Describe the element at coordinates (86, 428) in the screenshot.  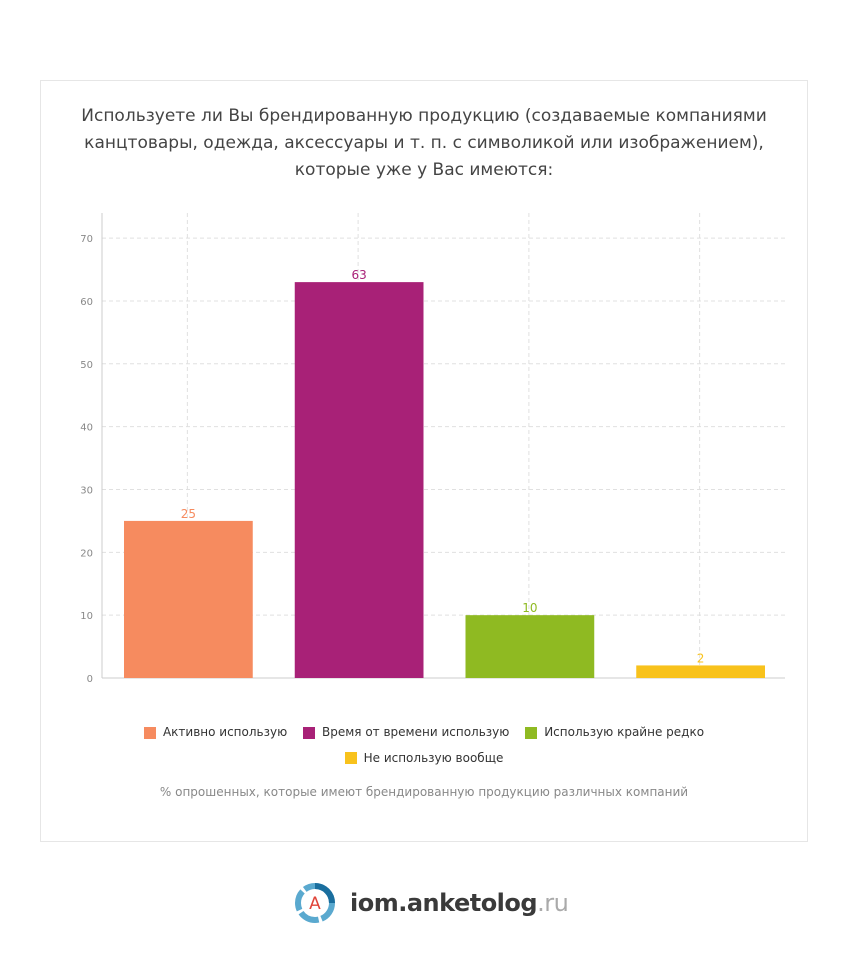
I see `y-tick-label: 40` at that location.